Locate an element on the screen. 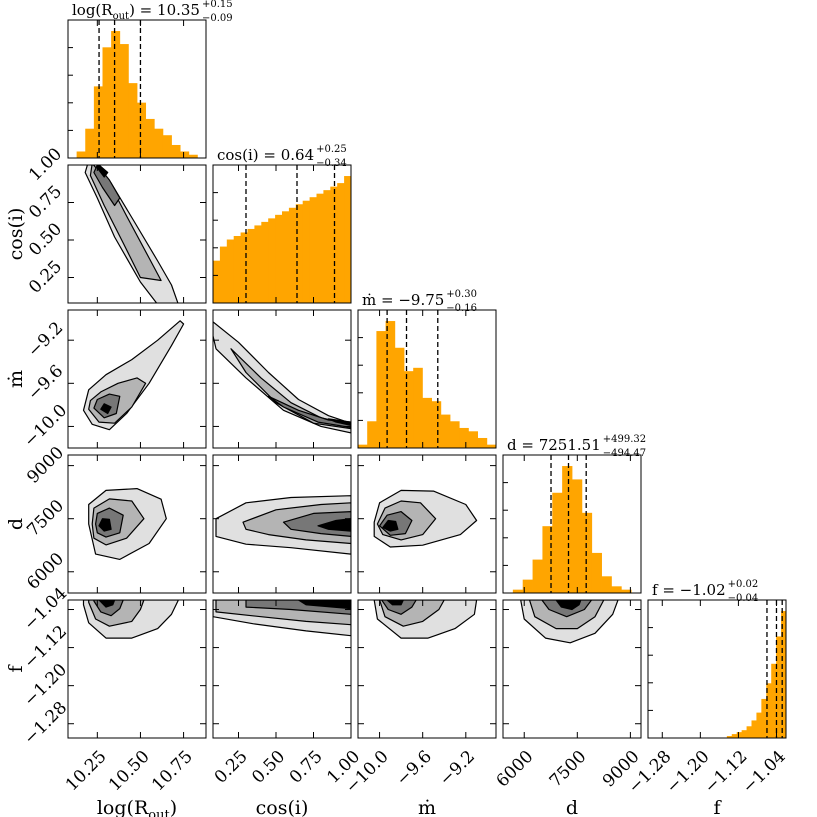 The width and height of the screenshot is (817, 817). hist-panel-d is located at coordinates (572, 524).